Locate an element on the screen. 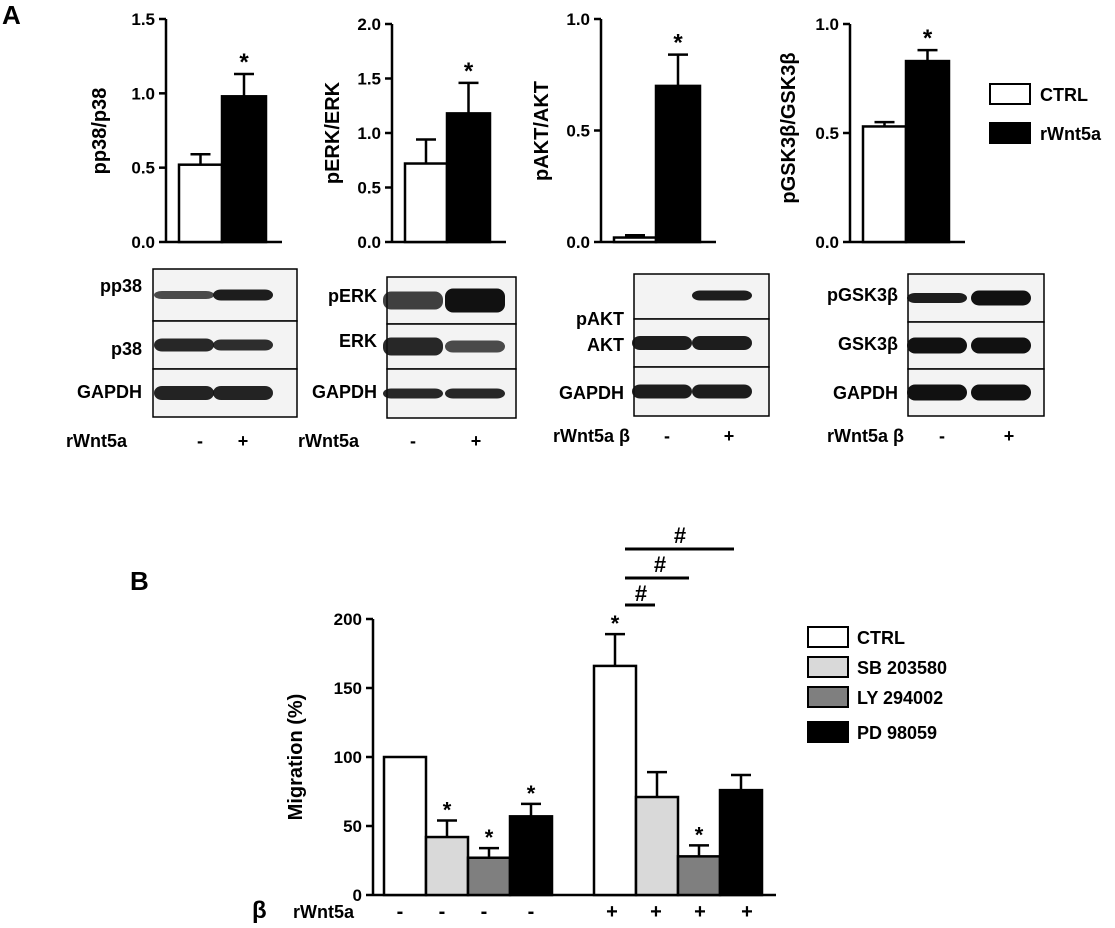 The width and height of the screenshot is (1115, 928). legend-b-swatch-sb is located at coordinates (828, 667).